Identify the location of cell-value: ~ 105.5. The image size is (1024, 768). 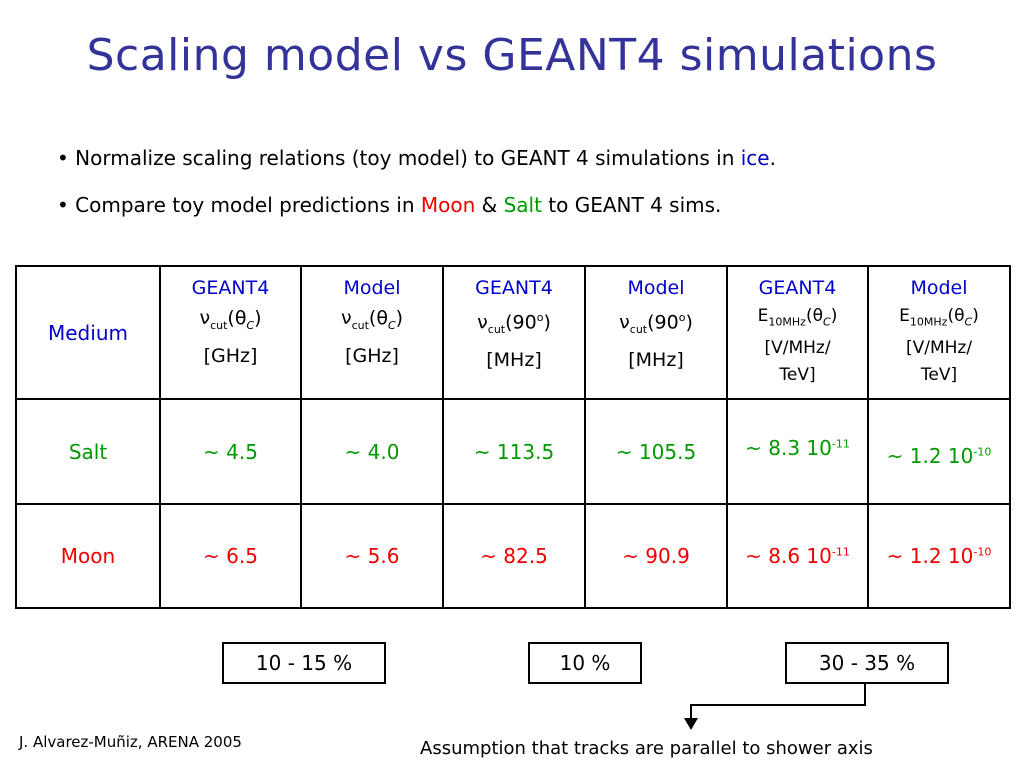
(656, 451).